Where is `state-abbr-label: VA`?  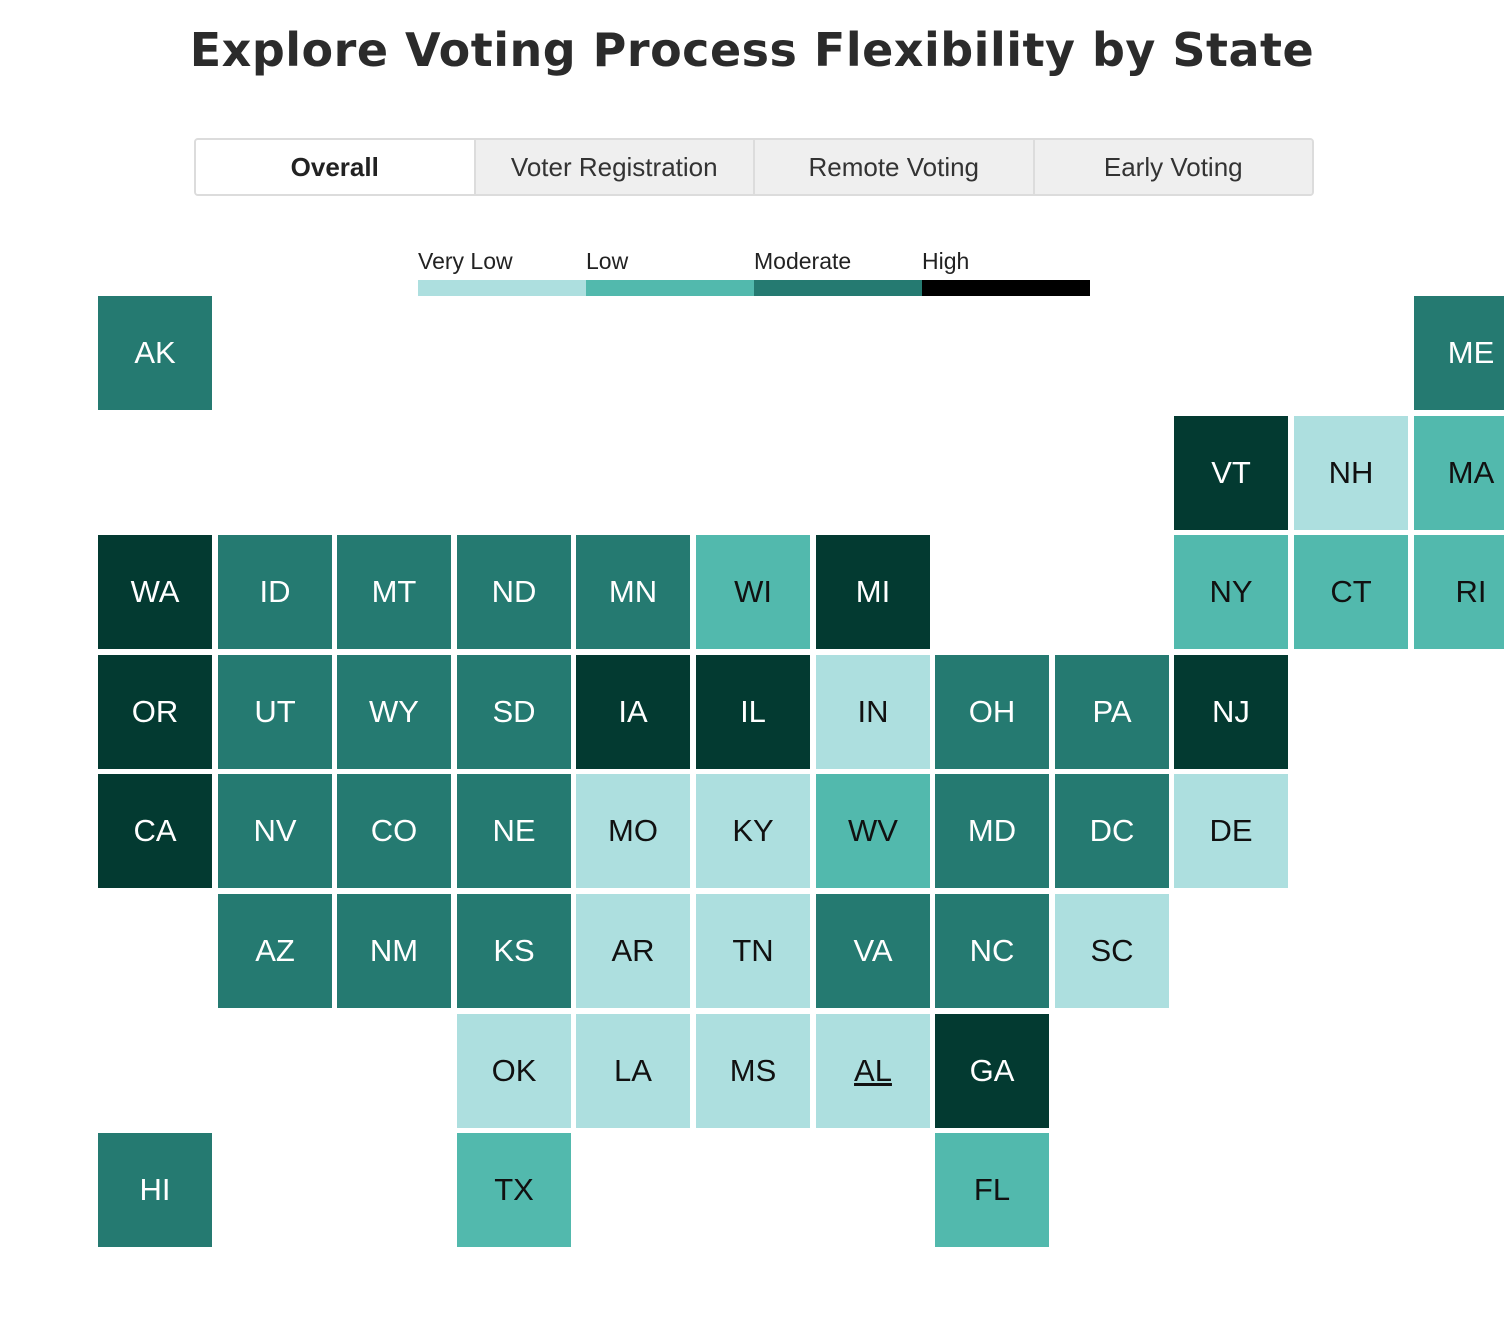
state-abbr-label: VA is located at coordinates (873, 950).